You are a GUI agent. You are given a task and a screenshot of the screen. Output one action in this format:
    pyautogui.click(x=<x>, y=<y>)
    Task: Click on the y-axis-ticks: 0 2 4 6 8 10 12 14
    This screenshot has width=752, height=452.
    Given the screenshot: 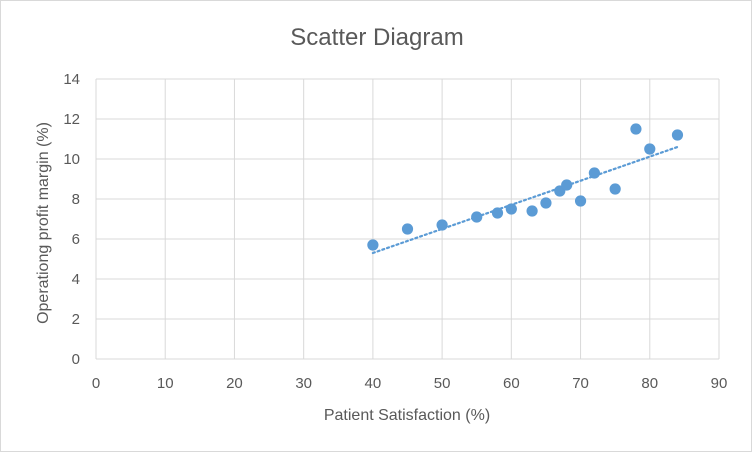 What is the action you would take?
    pyautogui.click(x=71, y=219)
    